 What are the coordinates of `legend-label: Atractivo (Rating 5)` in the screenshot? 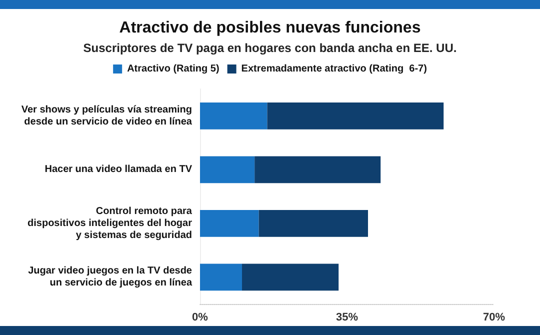 It's located at (173, 69).